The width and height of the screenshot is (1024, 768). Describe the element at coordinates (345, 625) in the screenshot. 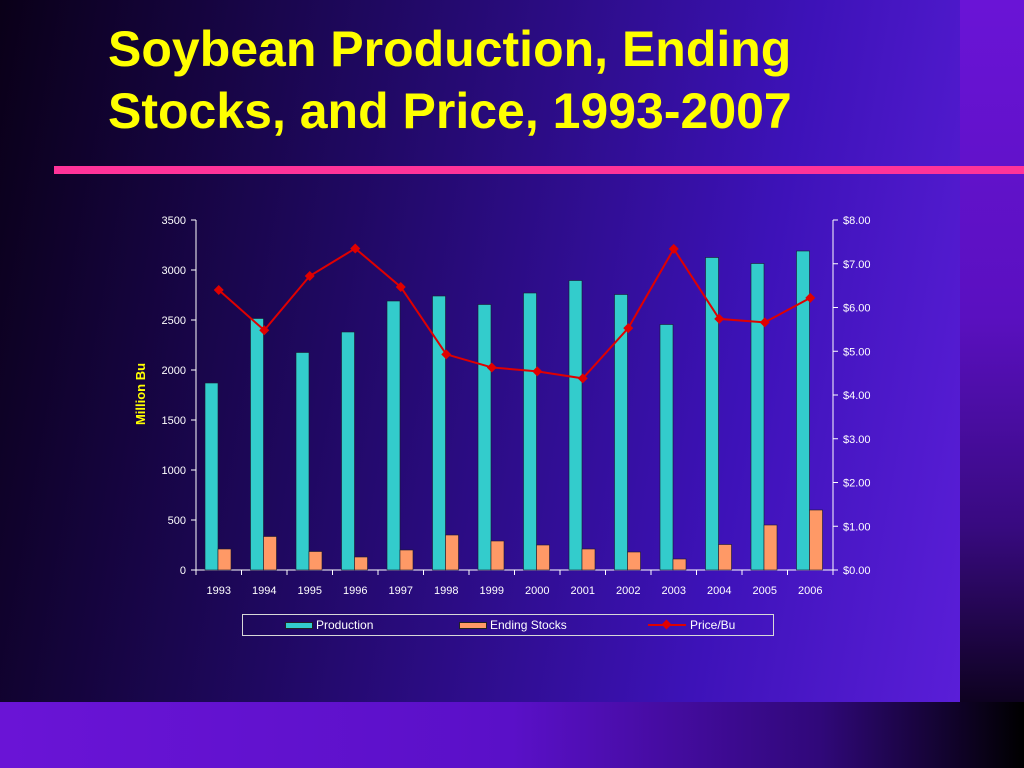

I see `legend-label-production: Production` at that location.